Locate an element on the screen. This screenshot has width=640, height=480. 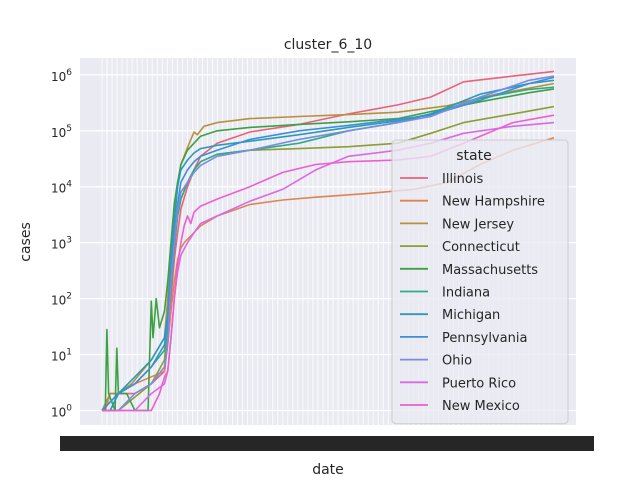
legend-entry: Indiana is located at coordinates (466, 293).